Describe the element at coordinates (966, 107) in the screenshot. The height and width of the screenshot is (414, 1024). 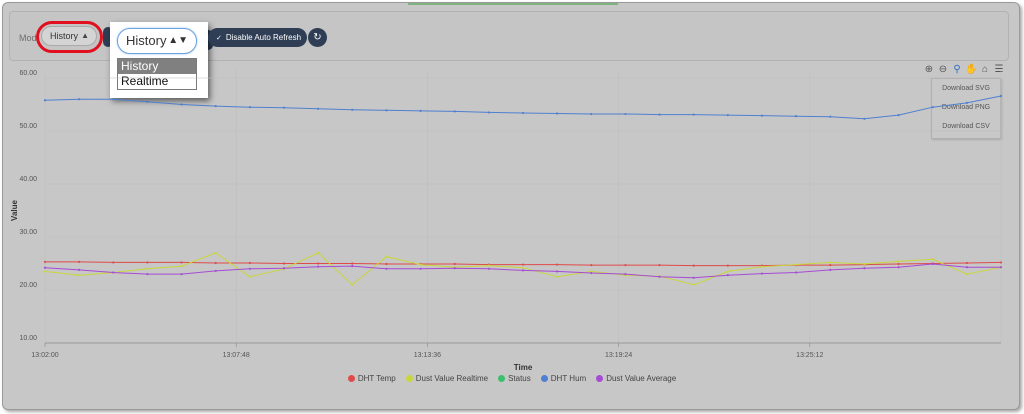
I see `download-png-item: Download PNG` at that location.